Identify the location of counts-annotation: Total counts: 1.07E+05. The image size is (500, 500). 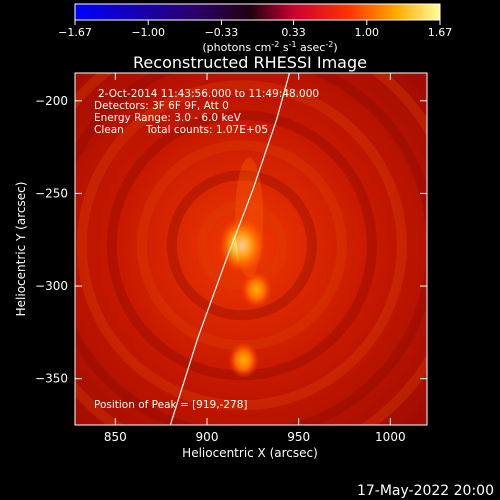
(206, 130).